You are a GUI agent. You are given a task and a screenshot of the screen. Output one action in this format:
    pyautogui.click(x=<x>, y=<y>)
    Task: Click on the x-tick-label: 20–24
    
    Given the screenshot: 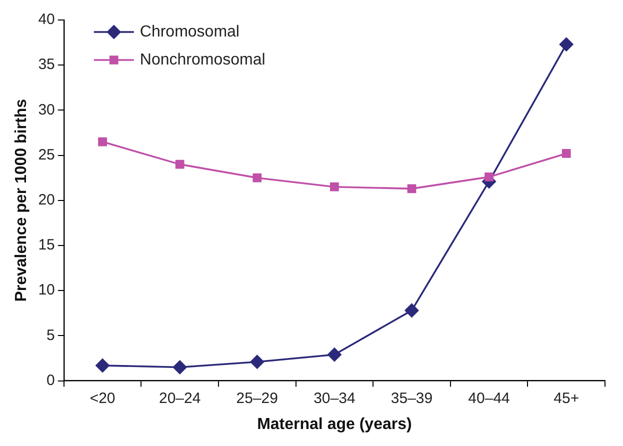 What is the action you would take?
    pyautogui.click(x=179, y=398)
    